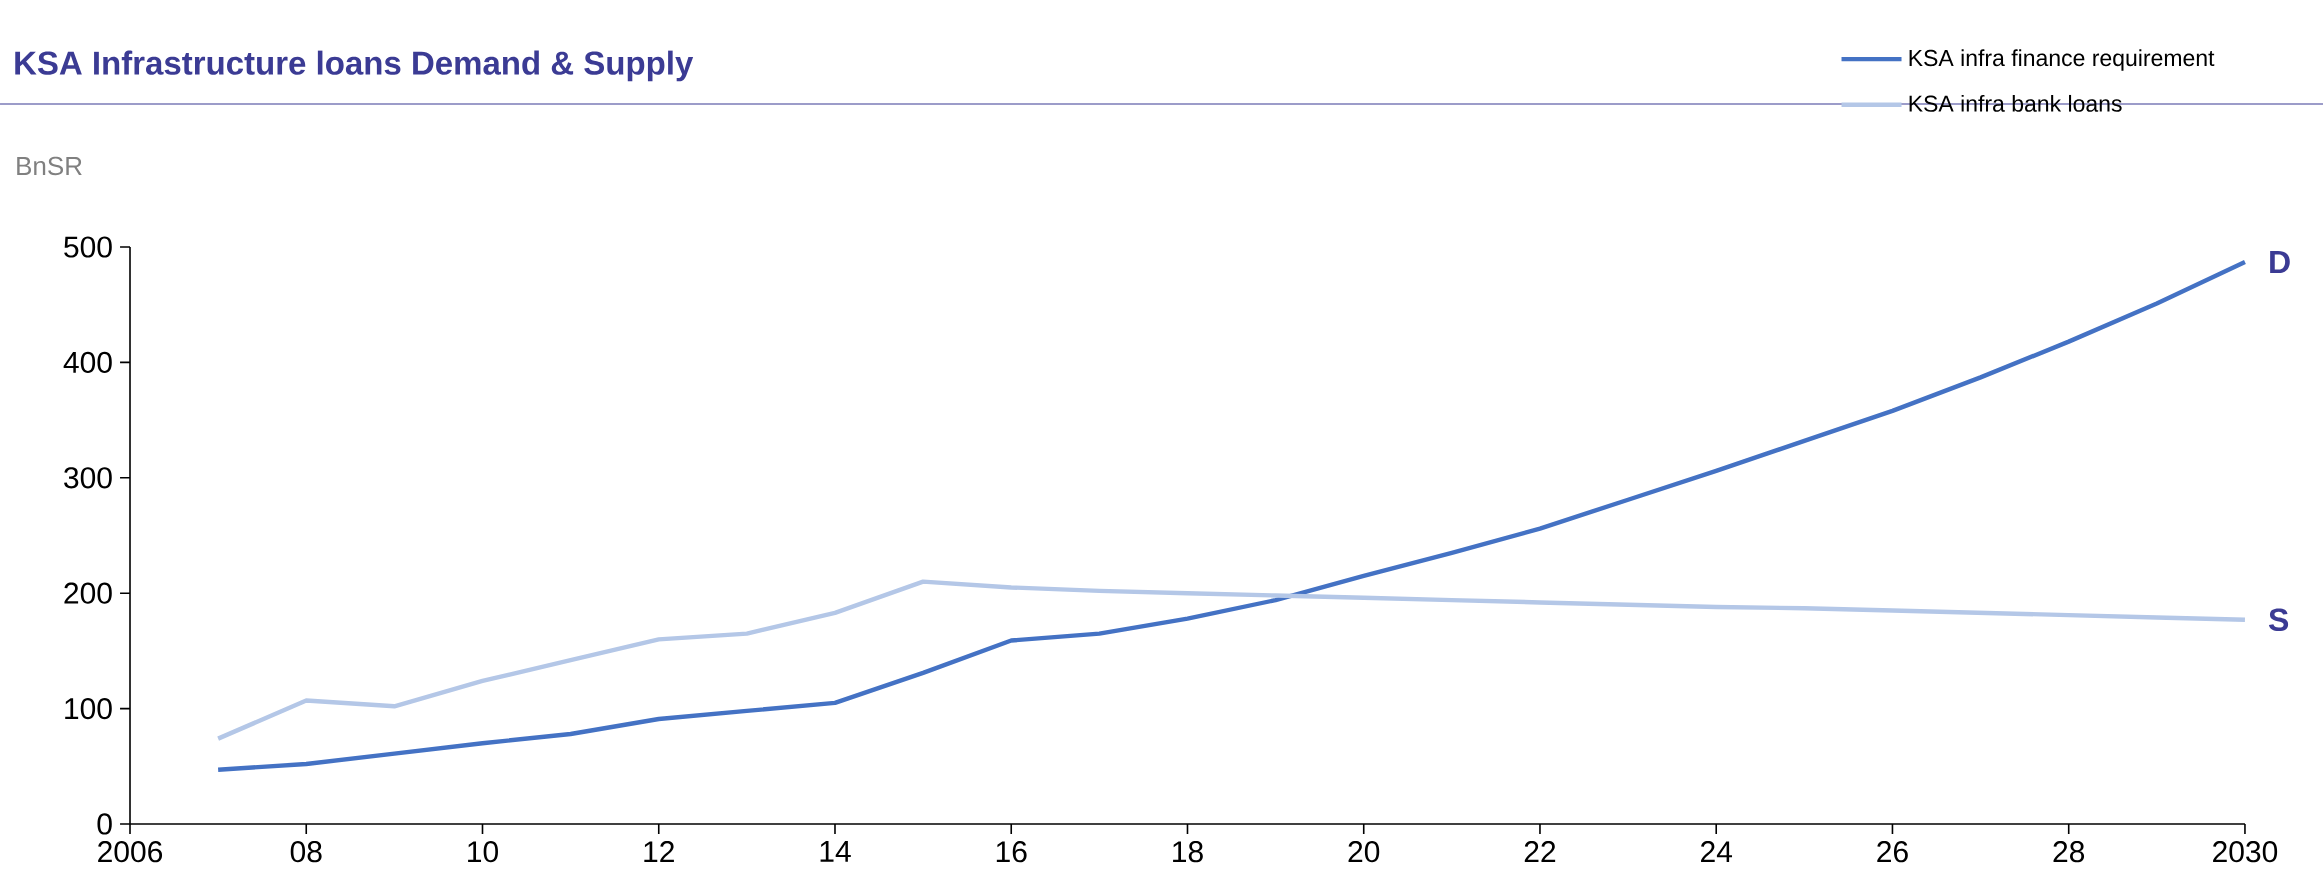 The height and width of the screenshot is (879, 2323). What do you see at coordinates (2069, 852) in the screenshot?
I see `x-tick-label: 28` at bounding box center [2069, 852].